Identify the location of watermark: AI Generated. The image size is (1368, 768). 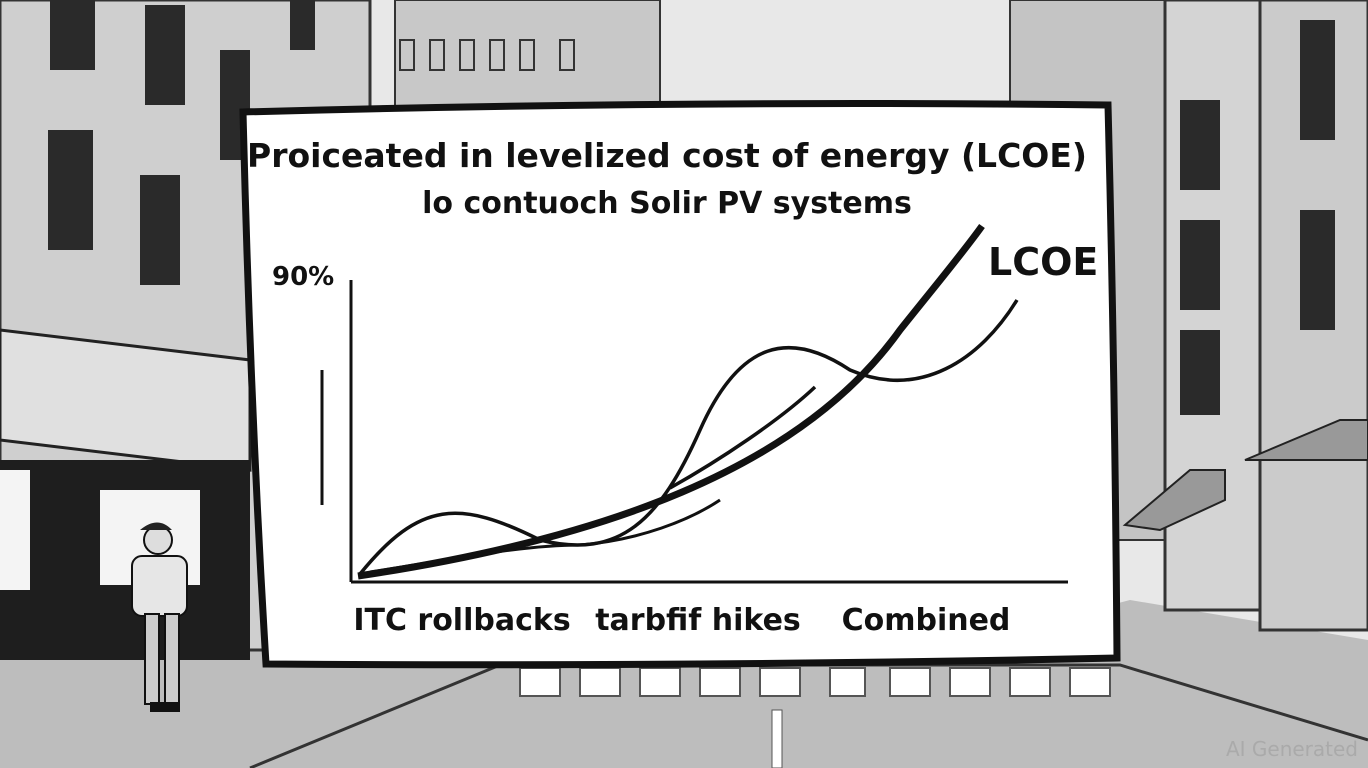
(1292, 749).